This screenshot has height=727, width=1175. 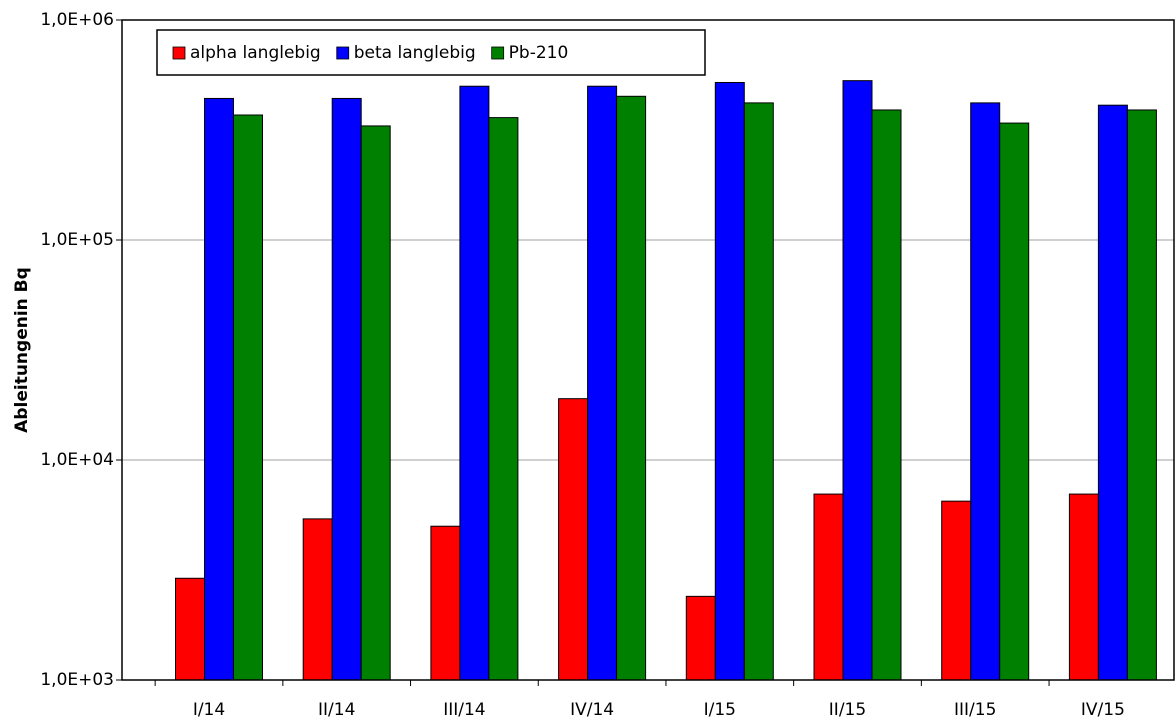 I want to click on y-tick-label: 1,0E+03, so click(x=77, y=680).